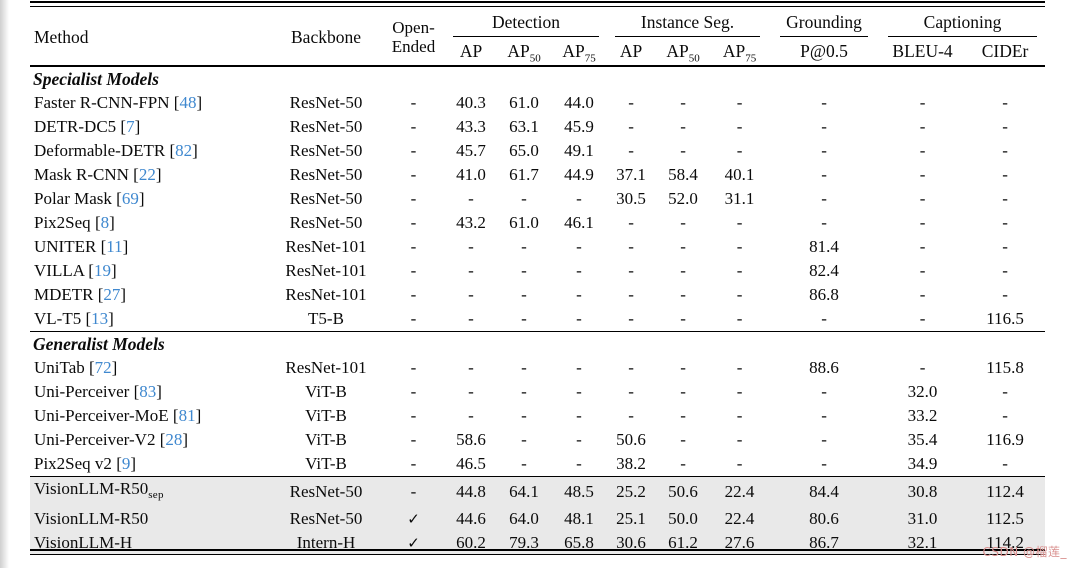 The width and height of the screenshot is (1070, 568). What do you see at coordinates (187, 415) in the screenshot?
I see `citation-link: 81` at bounding box center [187, 415].